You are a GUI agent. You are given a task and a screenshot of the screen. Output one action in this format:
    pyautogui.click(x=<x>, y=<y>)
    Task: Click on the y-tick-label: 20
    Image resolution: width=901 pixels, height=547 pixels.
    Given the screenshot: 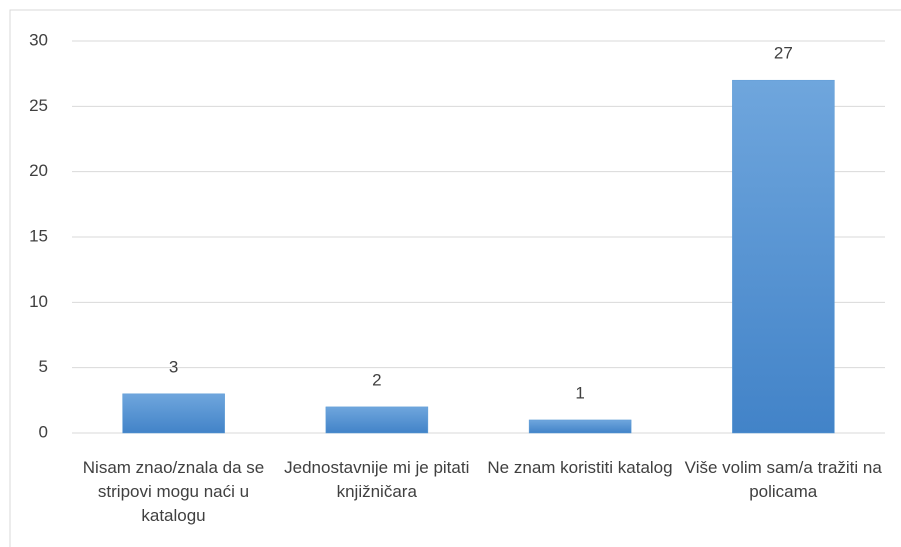 What is the action you would take?
    pyautogui.click(x=38, y=170)
    